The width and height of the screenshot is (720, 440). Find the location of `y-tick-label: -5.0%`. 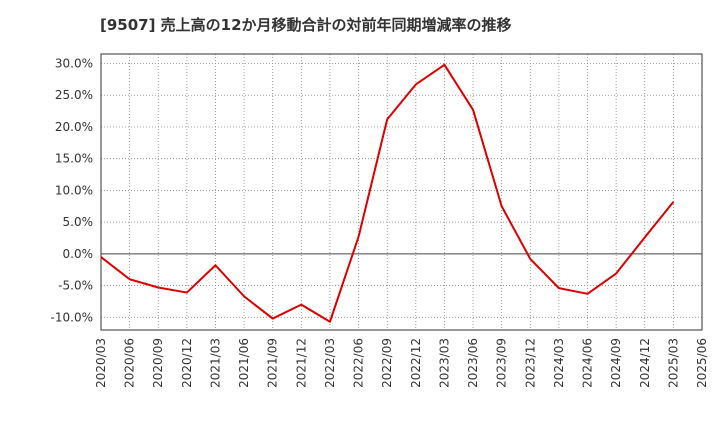

y-tick-label: -5.0% is located at coordinates (75, 286).